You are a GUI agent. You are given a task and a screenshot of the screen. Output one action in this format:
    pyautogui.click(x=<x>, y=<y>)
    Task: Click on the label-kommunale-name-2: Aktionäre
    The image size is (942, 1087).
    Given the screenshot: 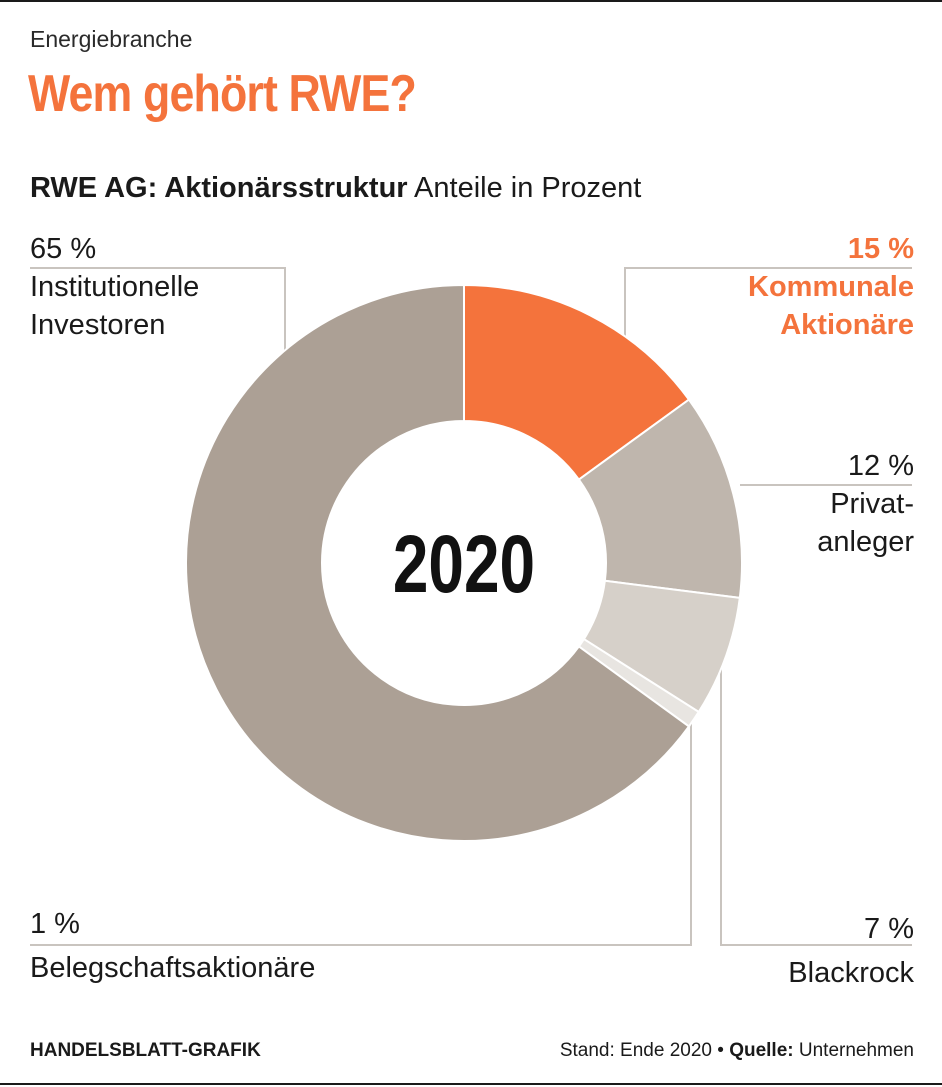 What is the action you would take?
    pyautogui.click(x=847, y=325)
    